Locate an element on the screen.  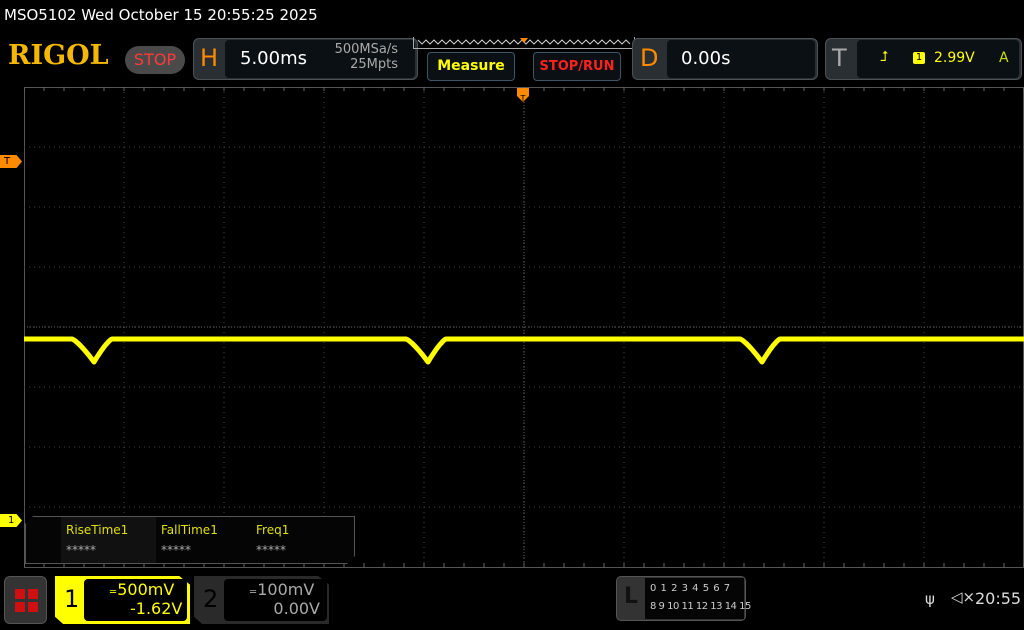
trigger-position-icon: T is located at coordinates (523, 98).